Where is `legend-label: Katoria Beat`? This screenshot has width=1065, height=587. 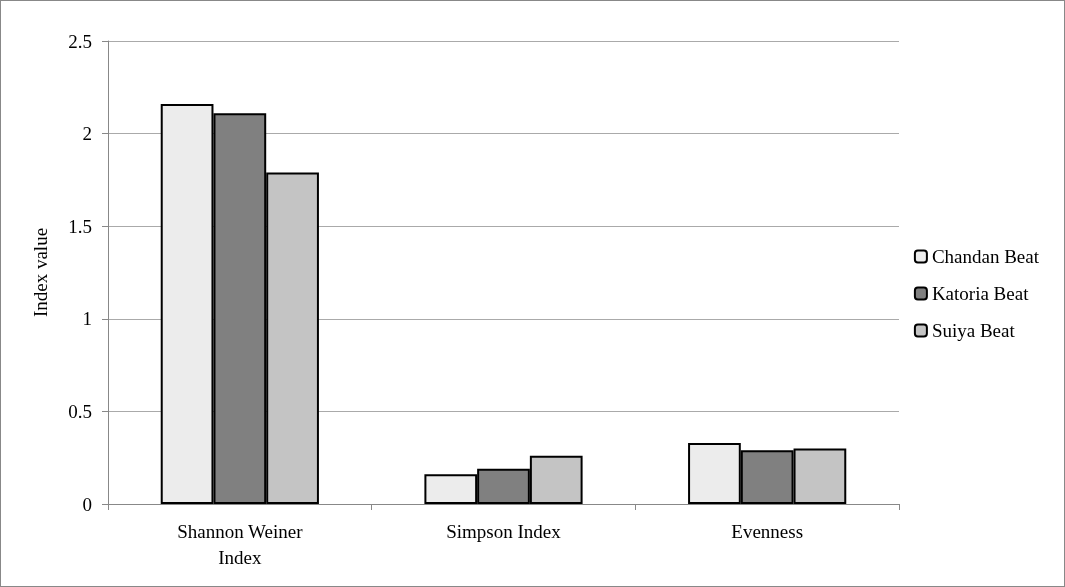 legend-label: Katoria Beat is located at coordinates (980, 293).